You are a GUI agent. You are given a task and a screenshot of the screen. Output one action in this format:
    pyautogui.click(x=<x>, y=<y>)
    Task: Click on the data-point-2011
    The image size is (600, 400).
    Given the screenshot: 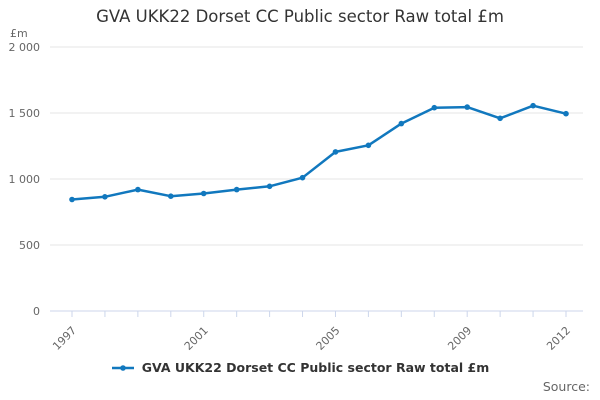 What is the action you would take?
    pyautogui.click(x=533, y=105)
    